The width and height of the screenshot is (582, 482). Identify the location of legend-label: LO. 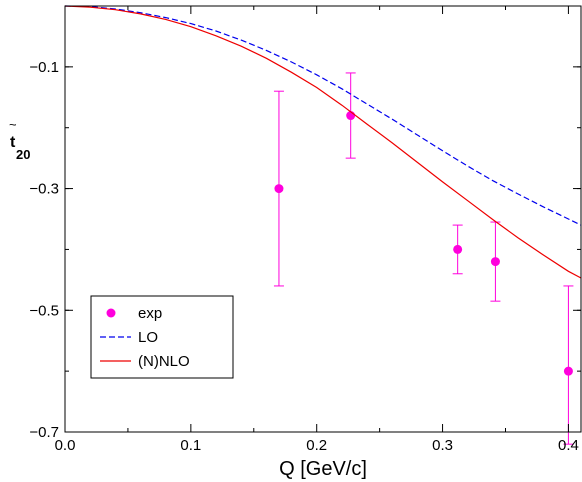
(148, 337).